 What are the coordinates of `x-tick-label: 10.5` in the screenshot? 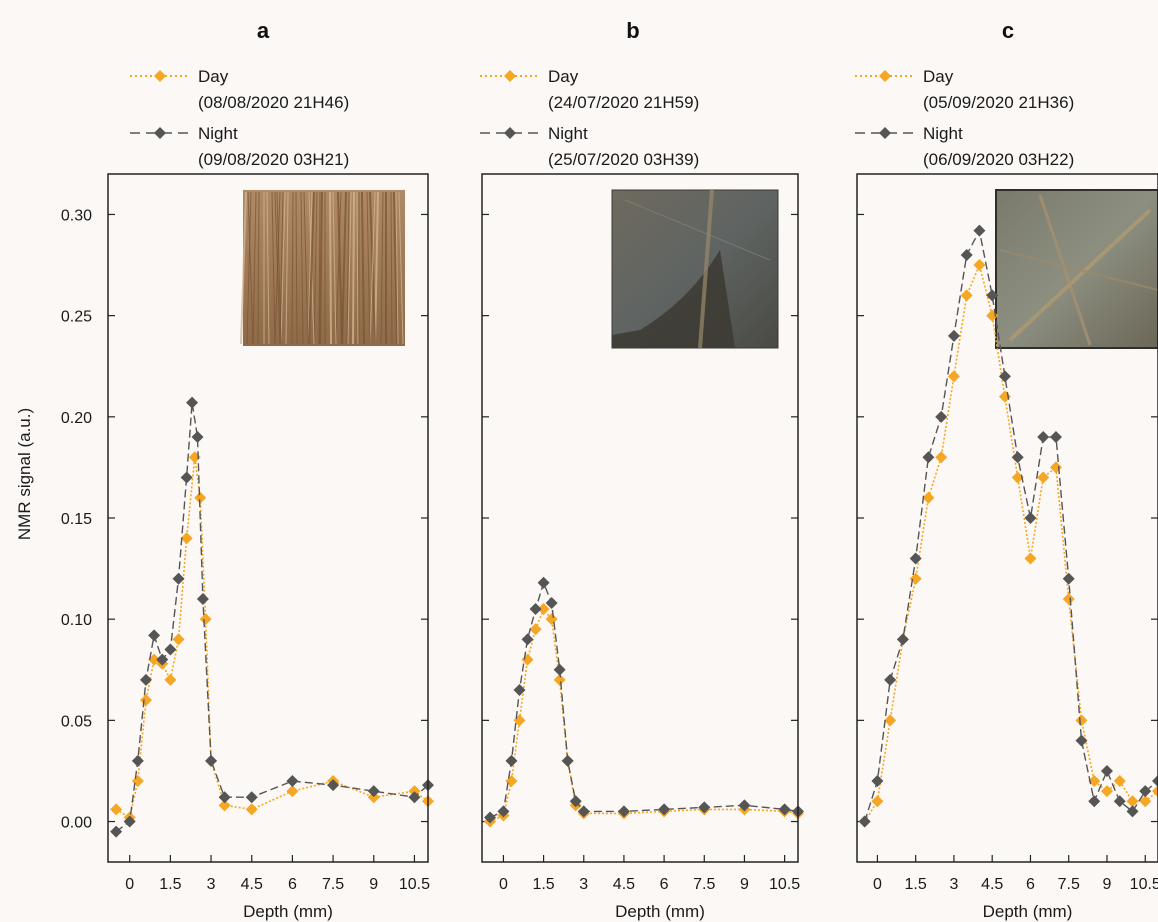 It's located at (414, 884).